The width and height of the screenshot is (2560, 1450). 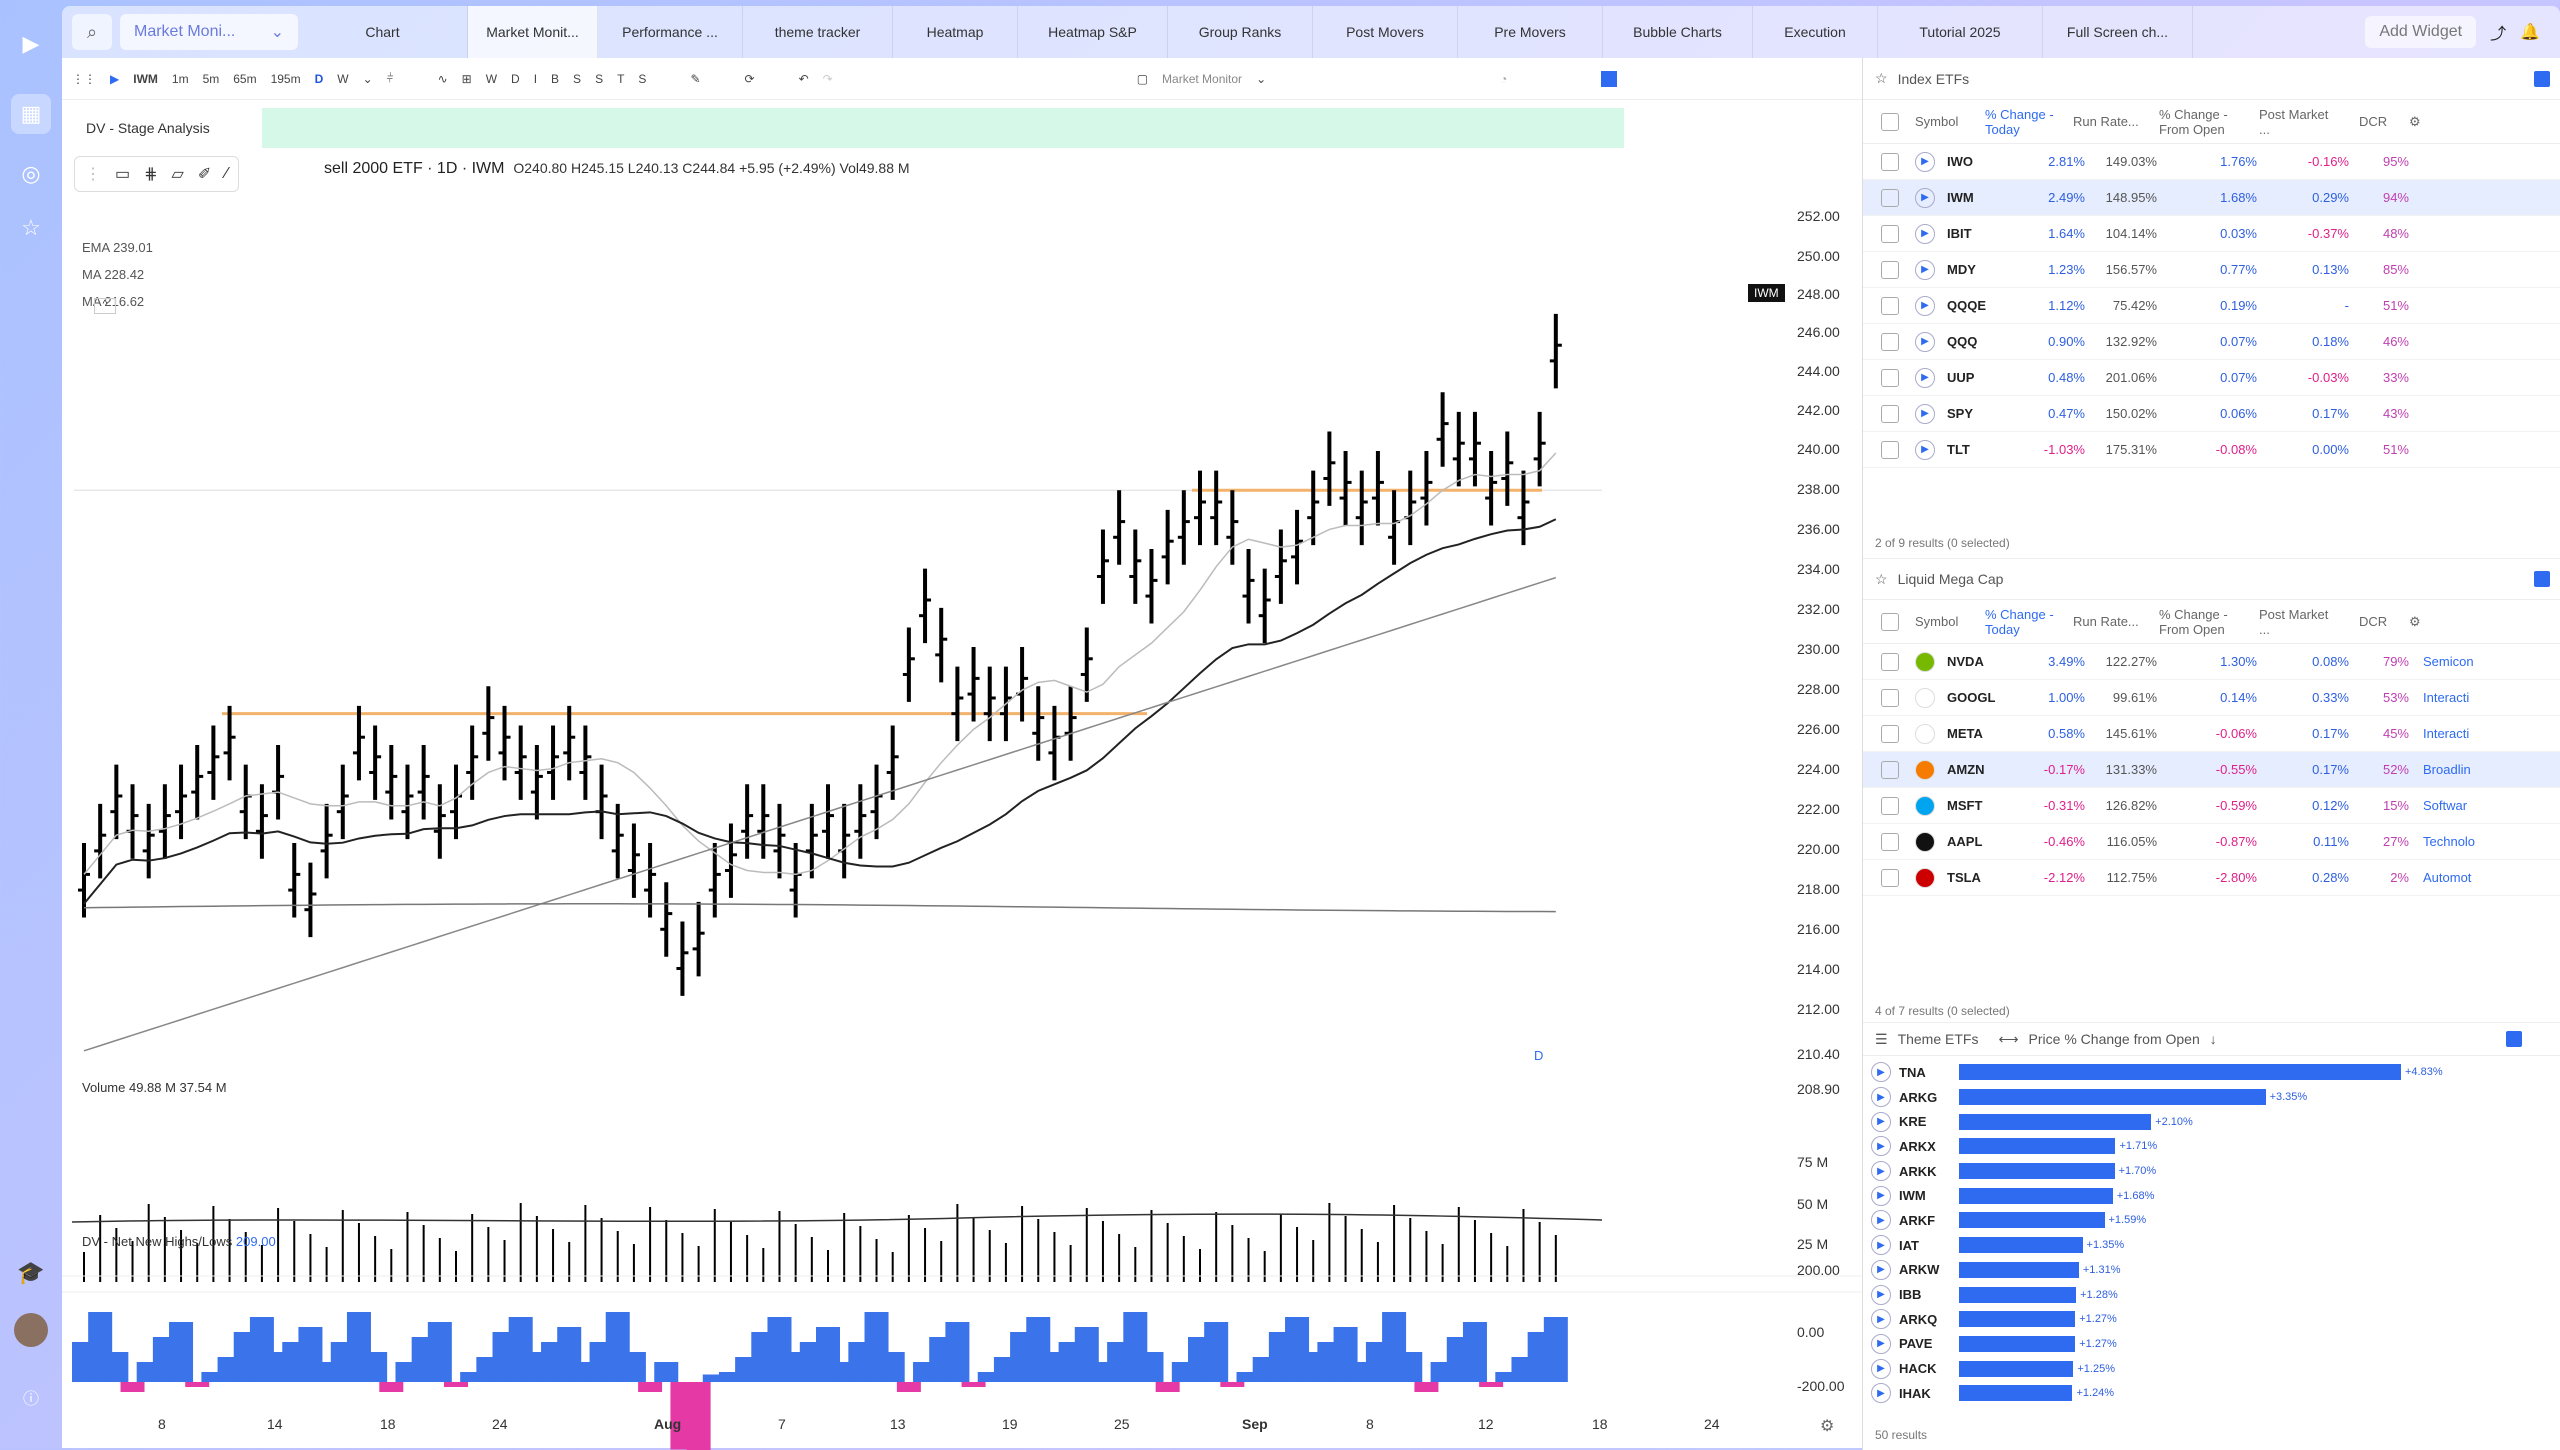 I want to click on col-symbol: Symbol, so click(x=1937, y=121).